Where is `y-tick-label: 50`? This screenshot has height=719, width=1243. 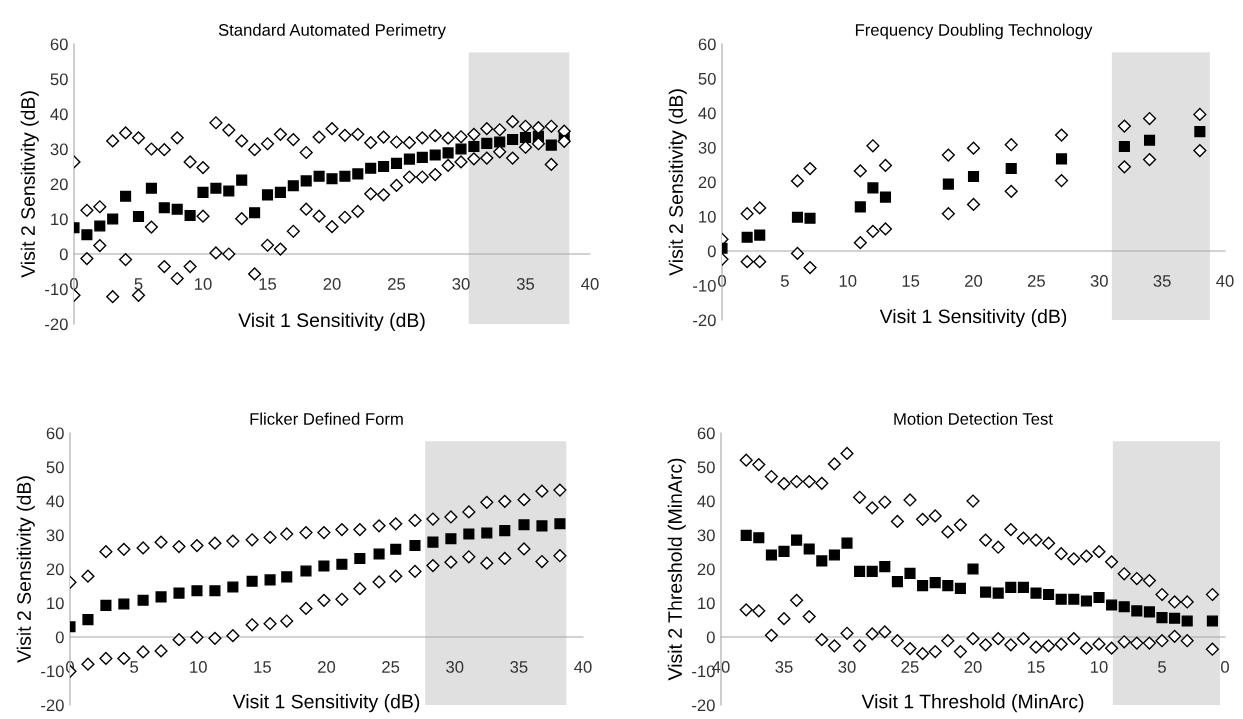
y-tick-label: 50 is located at coordinates (55, 467).